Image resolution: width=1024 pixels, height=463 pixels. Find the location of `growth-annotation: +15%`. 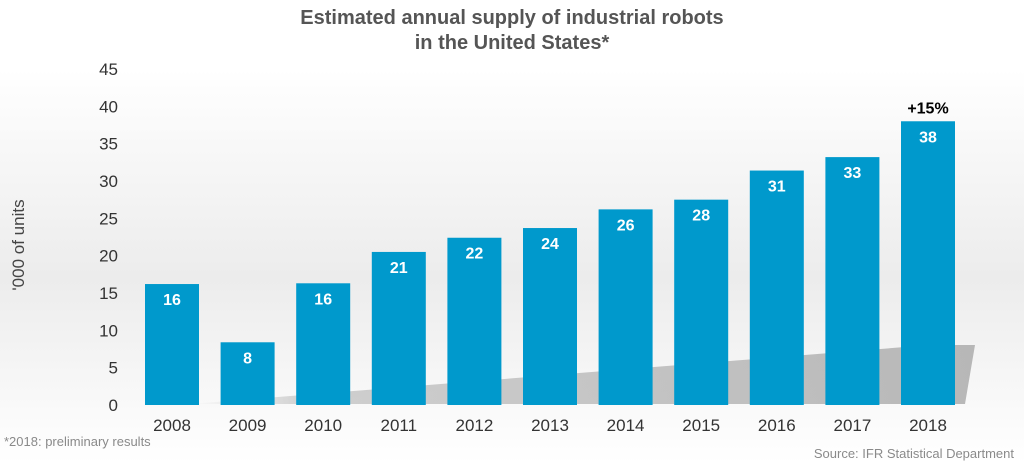

growth-annotation: +15% is located at coordinates (927, 108).